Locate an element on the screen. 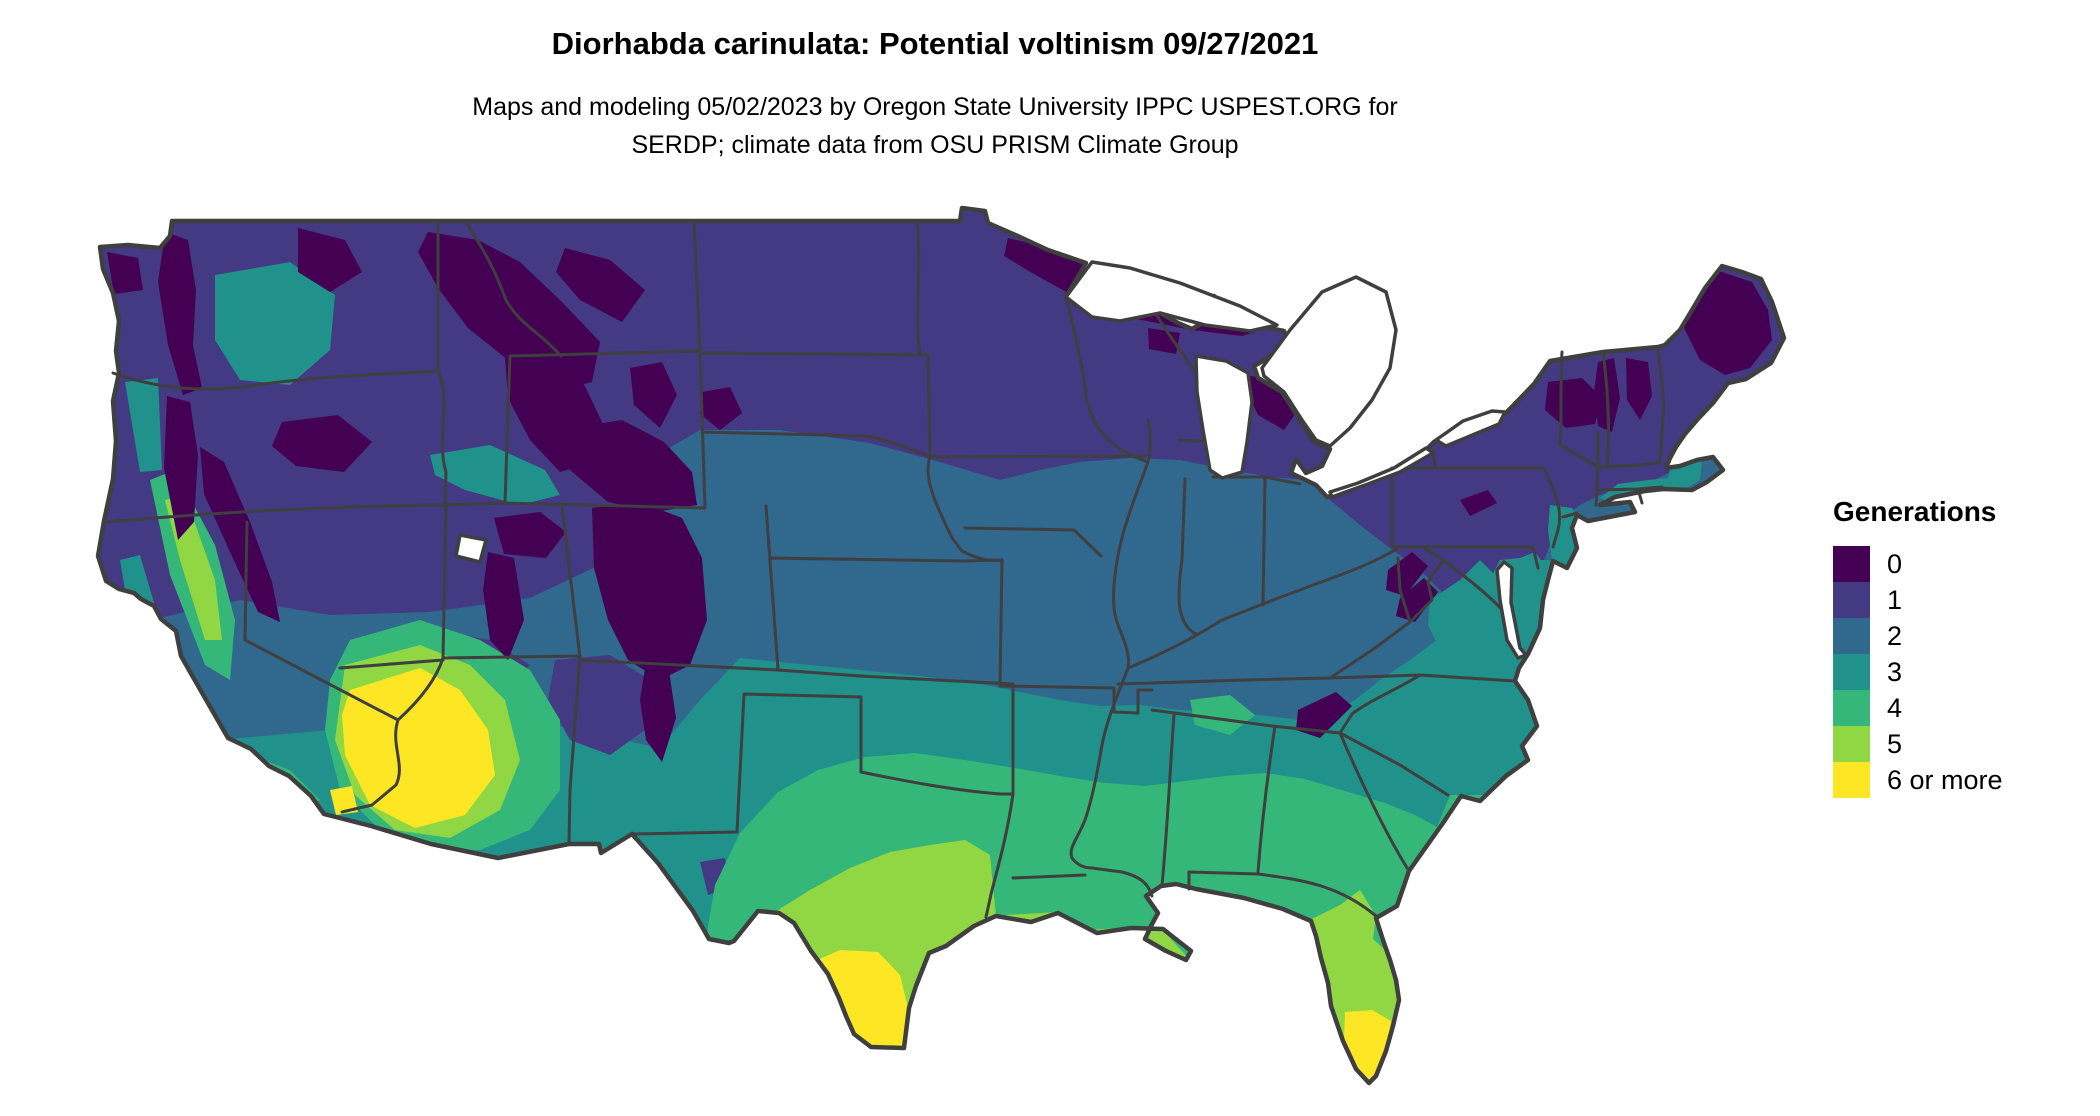 The width and height of the screenshot is (2100, 1116). patch-north-wisconsin is located at coordinates (1164, 341).